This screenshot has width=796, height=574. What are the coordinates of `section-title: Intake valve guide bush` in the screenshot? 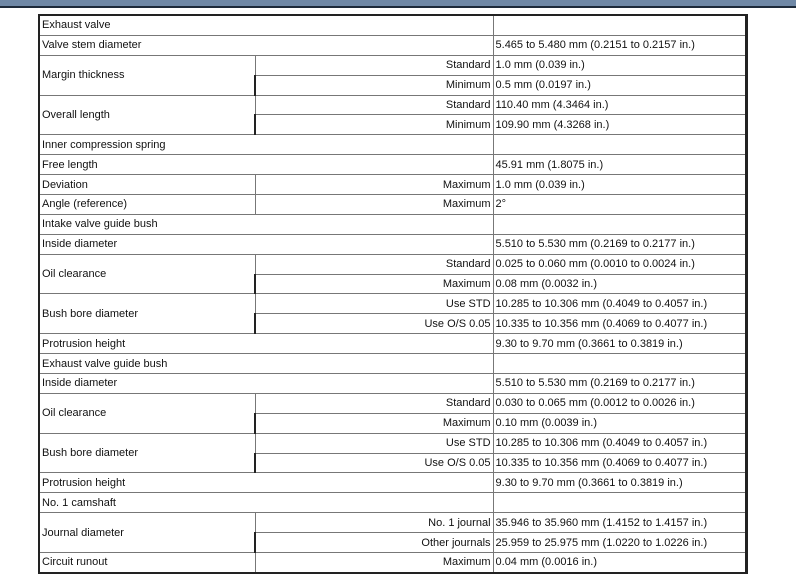 It's located at (265, 224).